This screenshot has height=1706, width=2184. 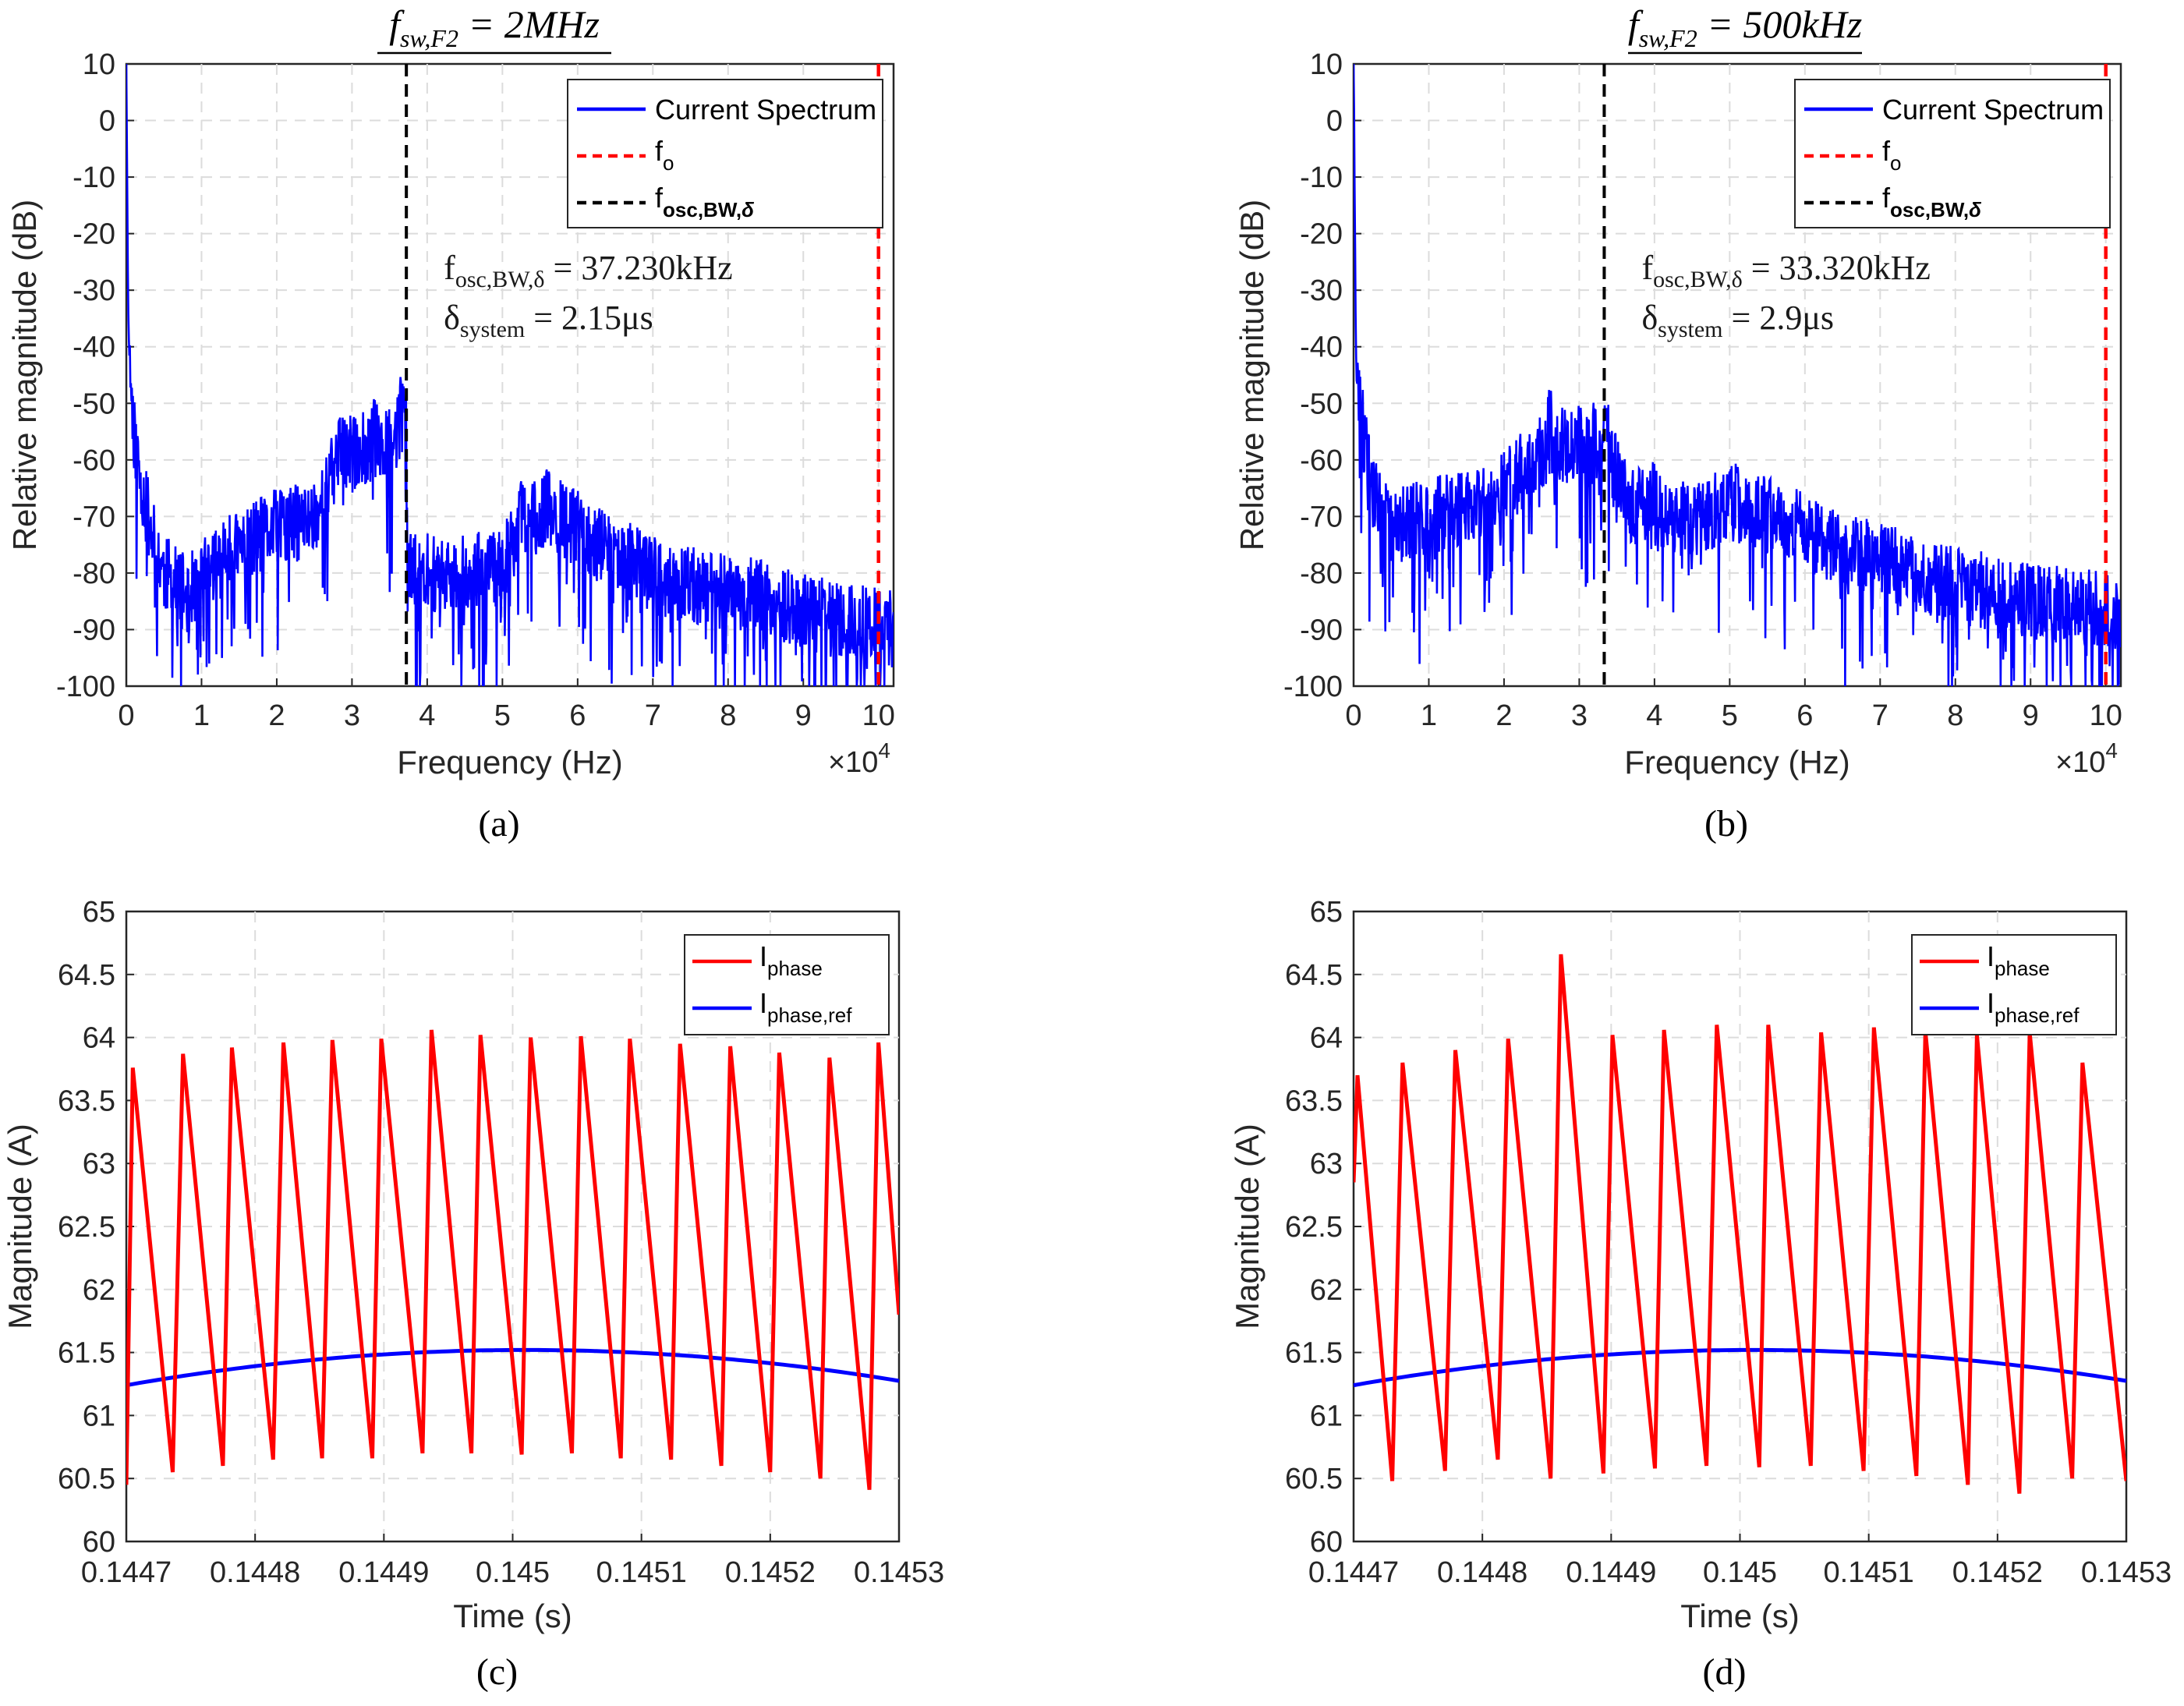 I want to click on legend-subscript: phase,ref, so click(x=810, y=1015).